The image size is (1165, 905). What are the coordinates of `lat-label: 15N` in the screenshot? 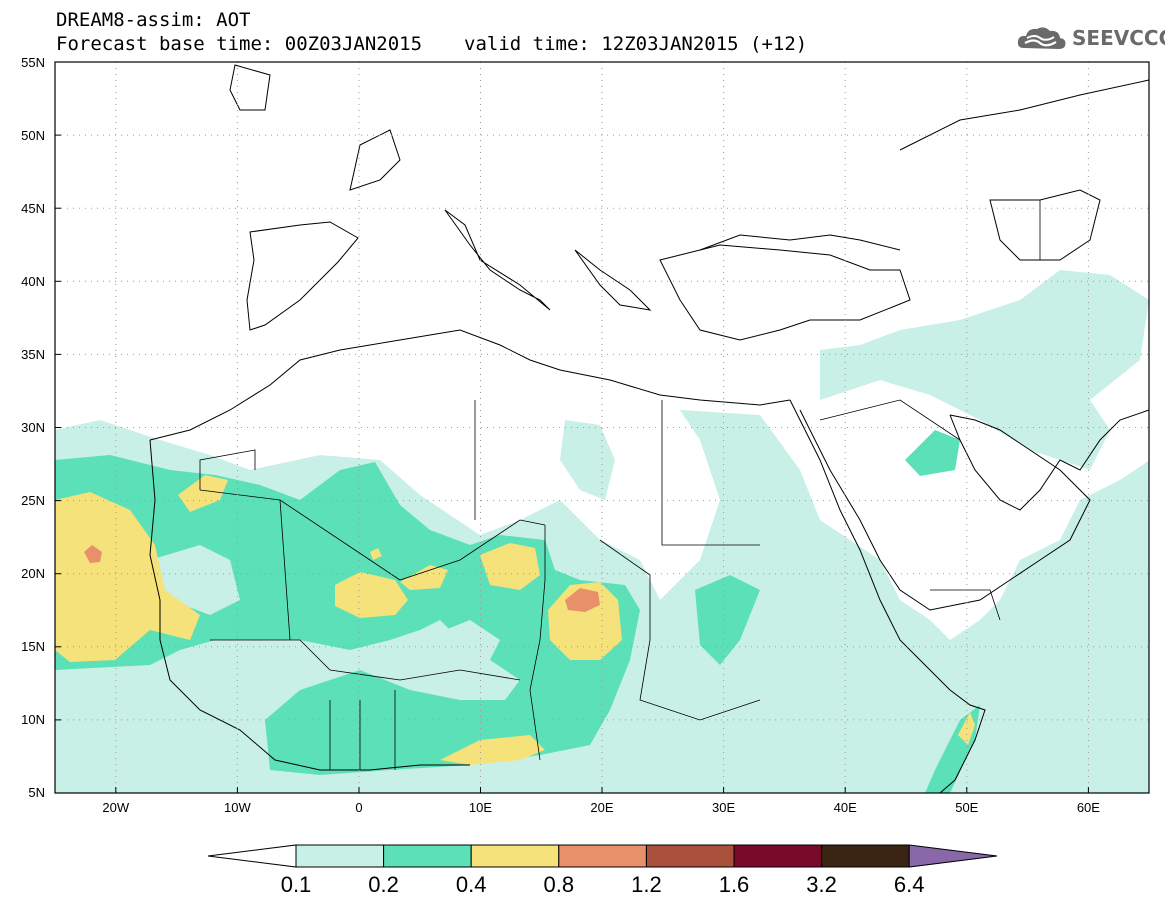 It's located at (33, 646).